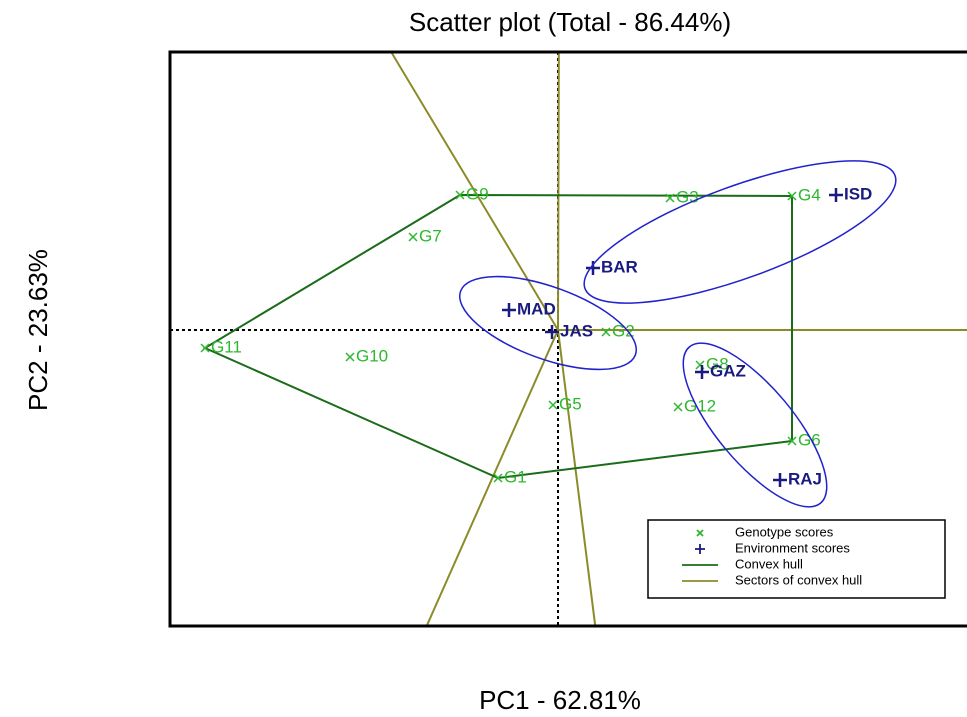 Image resolution: width=967 pixels, height=717 pixels. Describe the element at coordinates (477, 193) in the screenshot. I see `point-label: G9` at that location.